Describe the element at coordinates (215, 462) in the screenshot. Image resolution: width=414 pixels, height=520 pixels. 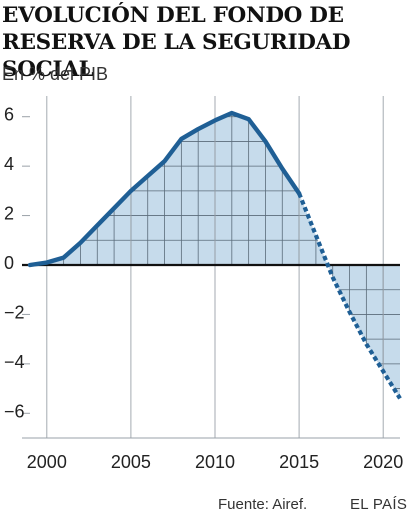
I see `x-tick-label: 2010` at that location.